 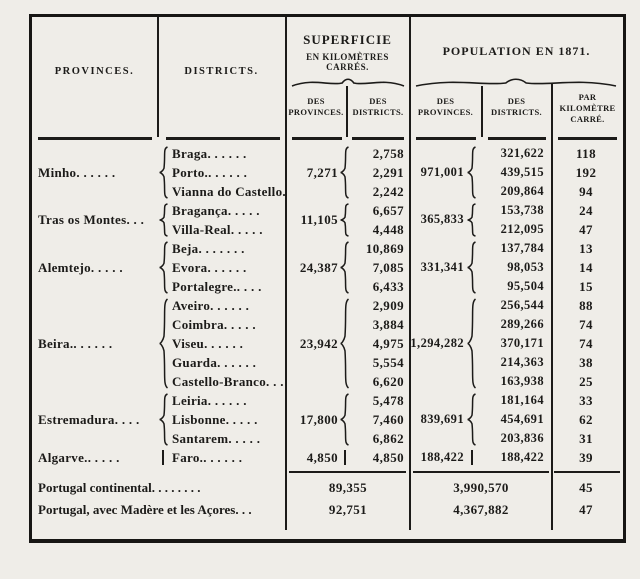 I want to click on population-district-value: 203,836, so click(x=522, y=438).